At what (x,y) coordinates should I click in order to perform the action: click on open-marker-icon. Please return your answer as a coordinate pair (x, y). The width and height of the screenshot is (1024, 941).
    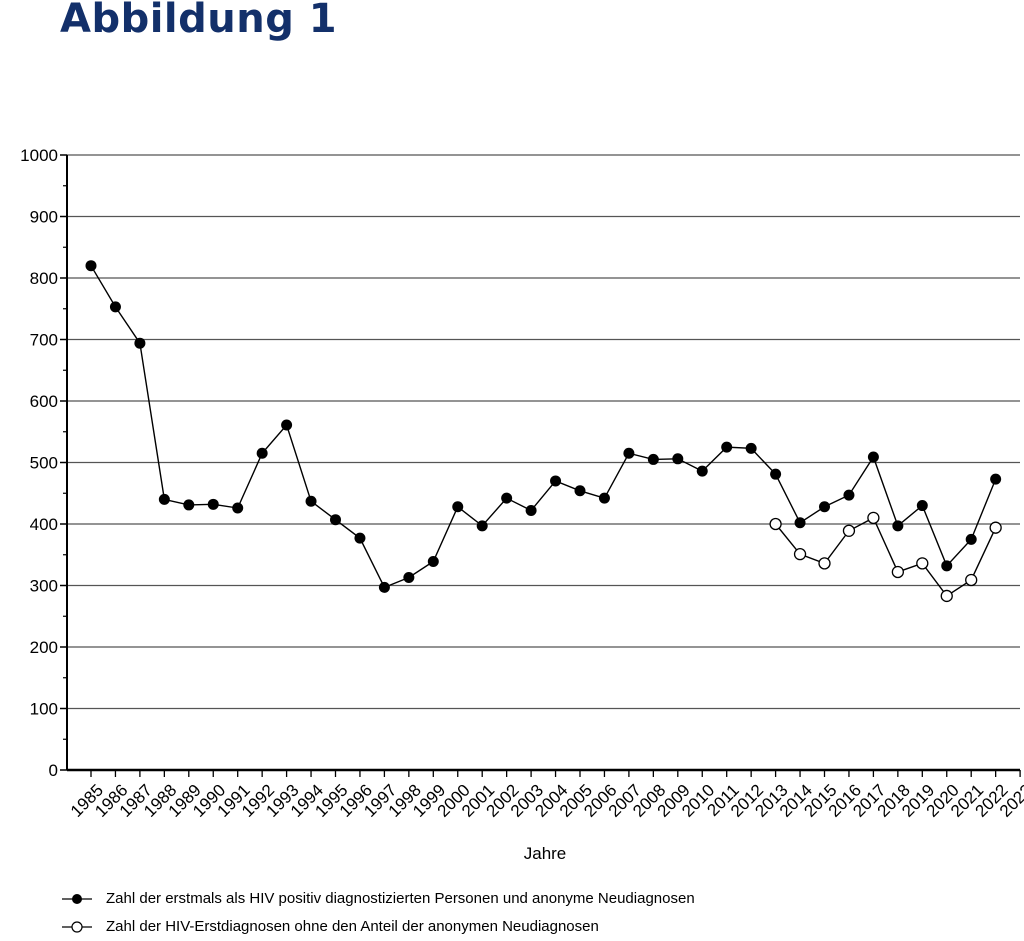
    Looking at the image, I should click on (77, 926).